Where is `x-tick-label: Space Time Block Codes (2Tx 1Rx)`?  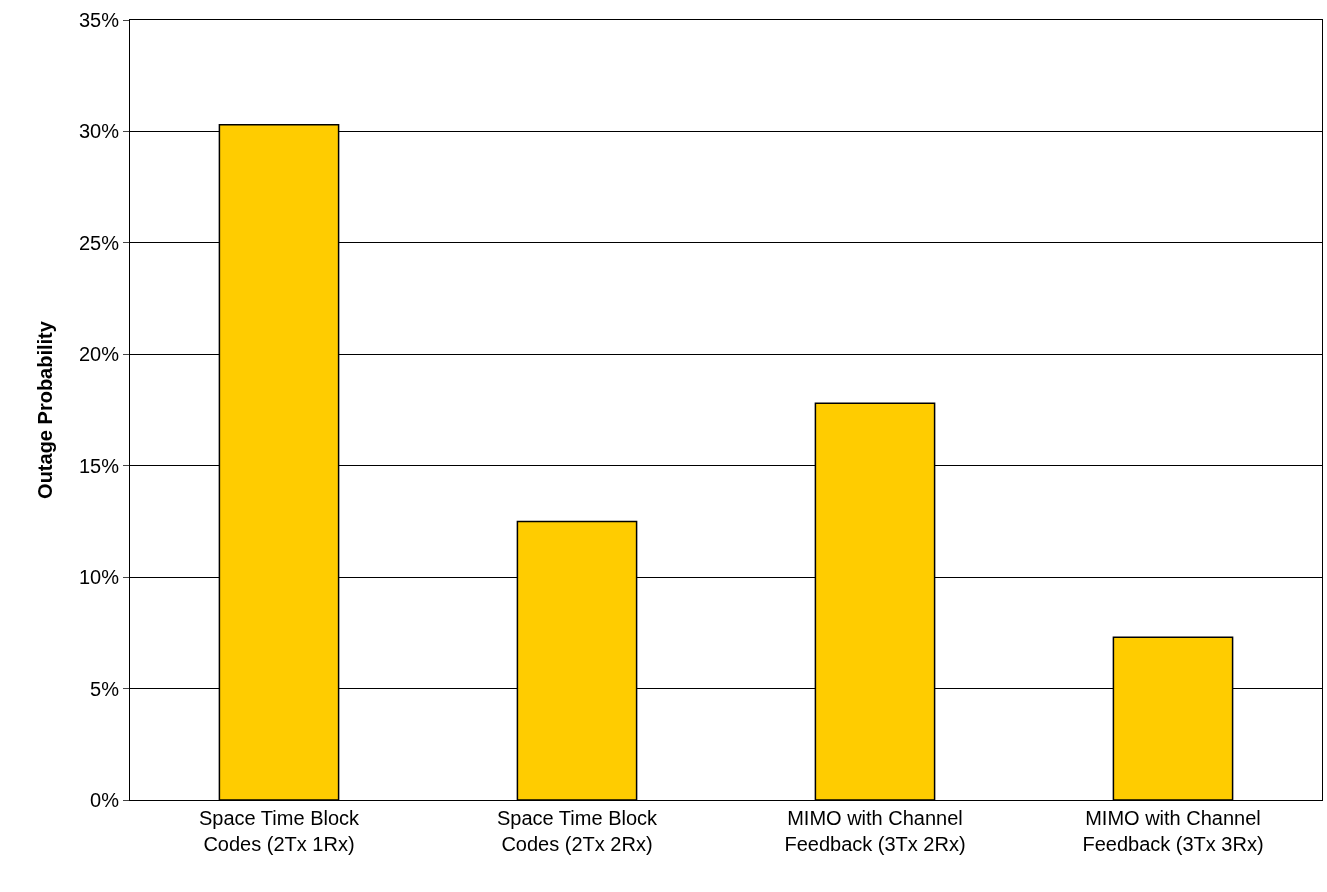
x-tick-label: Space Time Block Codes (2Tx 1Rx) is located at coordinates (279, 831).